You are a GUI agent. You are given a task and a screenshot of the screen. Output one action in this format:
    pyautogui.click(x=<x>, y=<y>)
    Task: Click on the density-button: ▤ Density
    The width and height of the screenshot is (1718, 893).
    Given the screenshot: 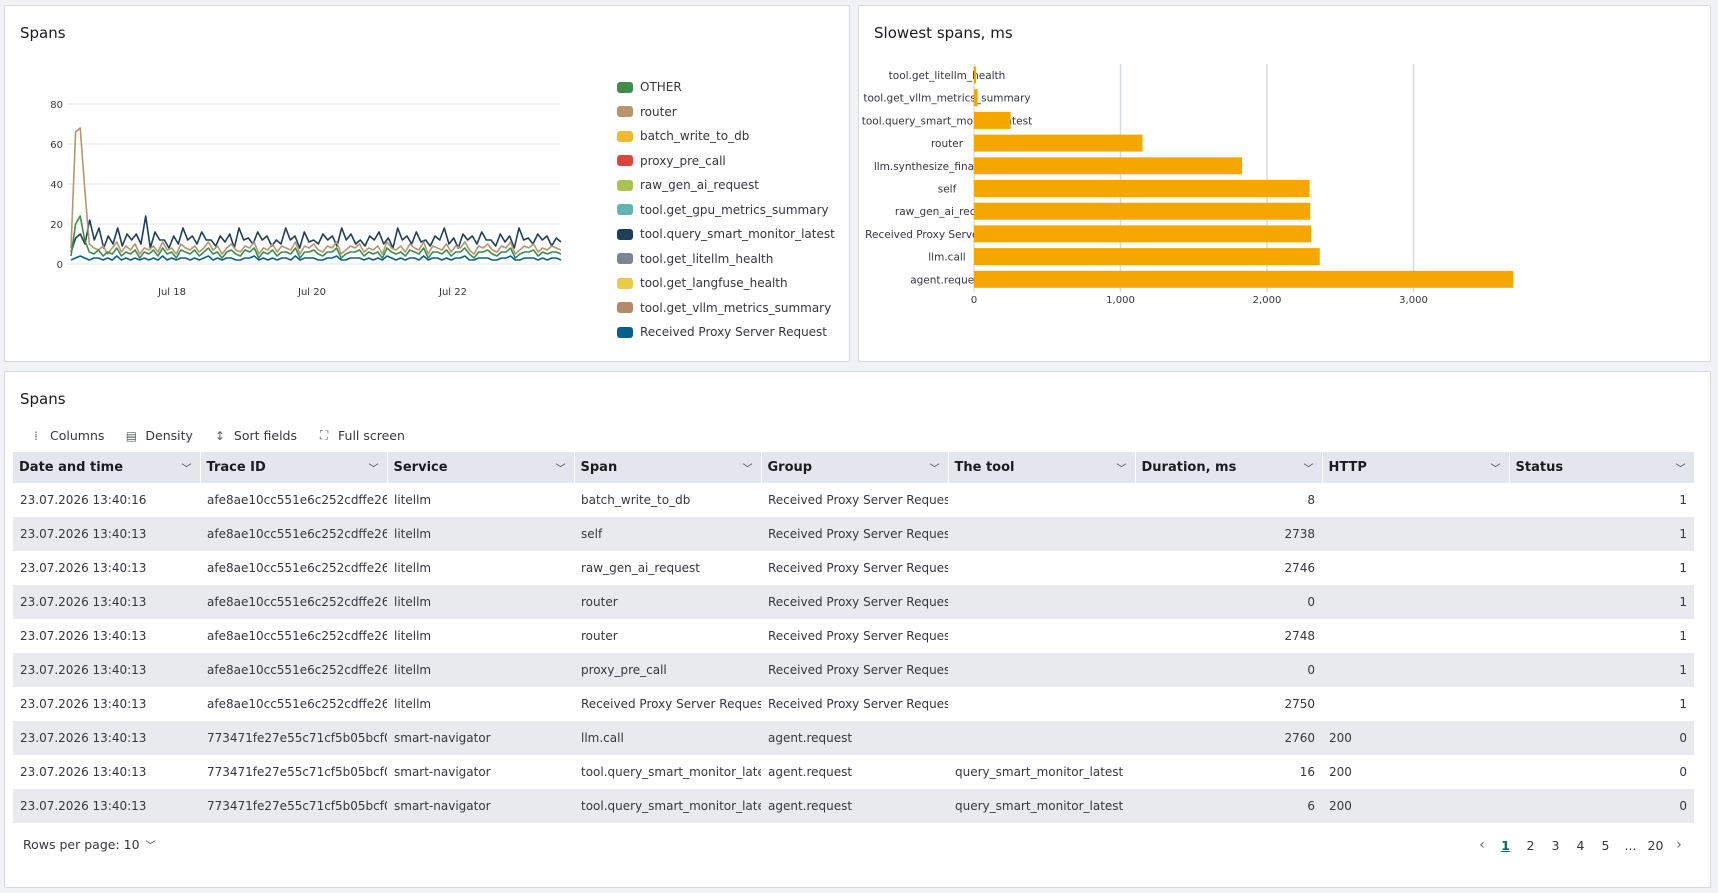 What is the action you would take?
    pyautogui.click(x=158, y=435)
    